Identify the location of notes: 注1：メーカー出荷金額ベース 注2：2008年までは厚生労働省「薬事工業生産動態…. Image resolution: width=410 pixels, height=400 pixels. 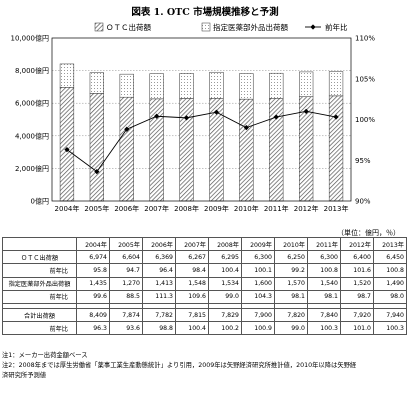
(205, 366).